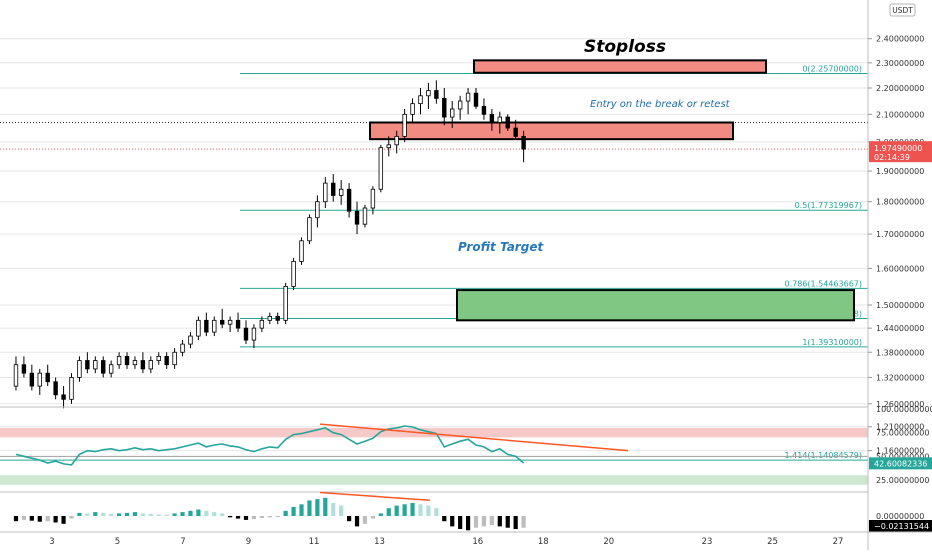  What do you see at coordinates (900, 63) in the screenshot?
I see `price-tick-label: 2.30000000` at bounding box center [900, 63].